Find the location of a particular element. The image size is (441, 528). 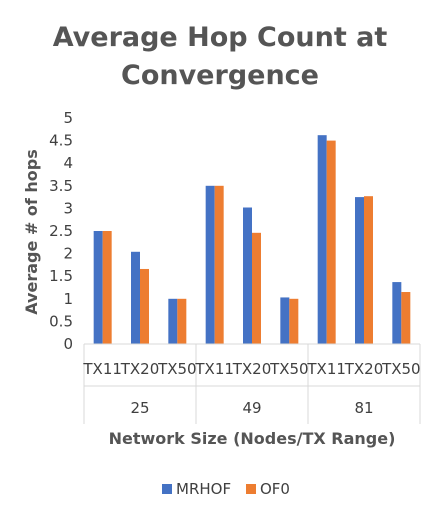

chart-title-line-2: Convergence is located at coordinates (220, 75).